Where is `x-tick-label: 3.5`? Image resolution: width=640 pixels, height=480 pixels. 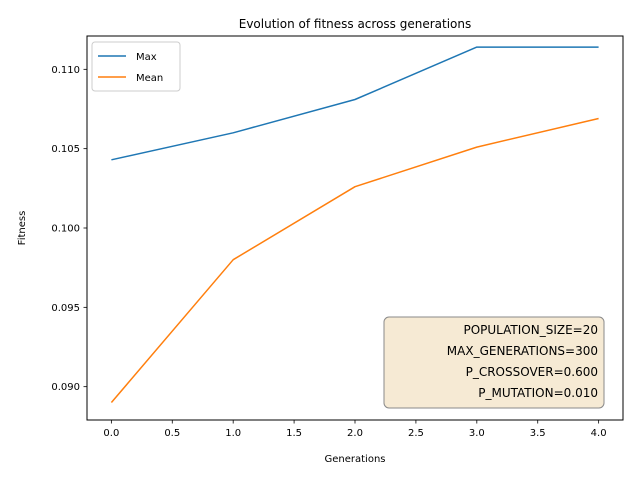 x-tick-label: 3.5 is located at coordinates (538, 433).